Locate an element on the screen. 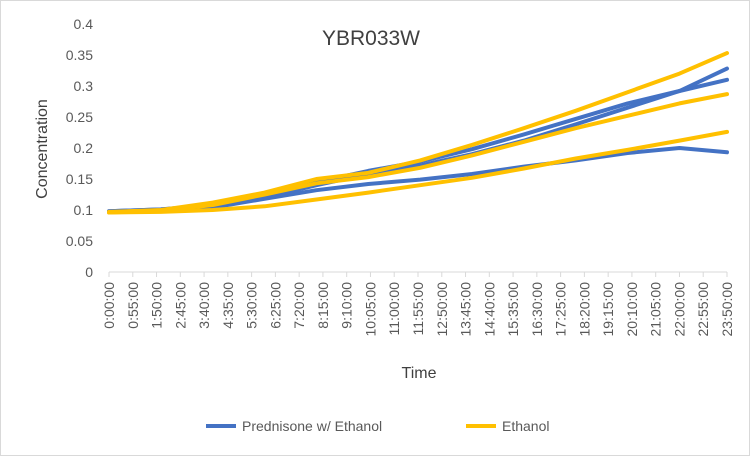 This screenshot has width=750, height=456. x-tick-label: 2:45:00 is located at coordinates (180, 305).